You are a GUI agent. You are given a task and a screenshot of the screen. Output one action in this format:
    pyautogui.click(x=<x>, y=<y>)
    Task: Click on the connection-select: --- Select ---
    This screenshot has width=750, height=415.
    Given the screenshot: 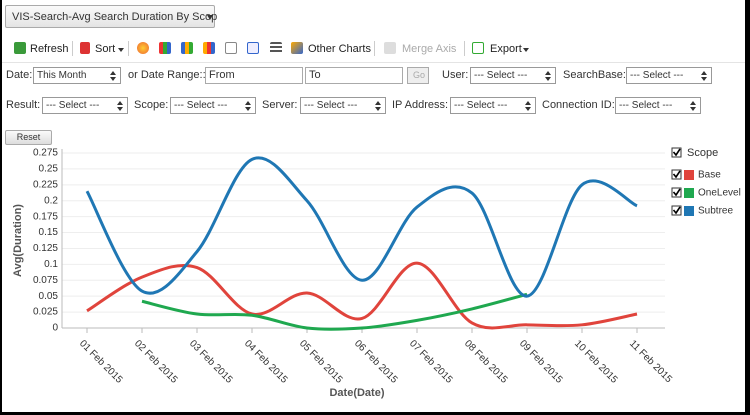 What is the action you would take?
    pyautogui.click(x=658, y=105)
    